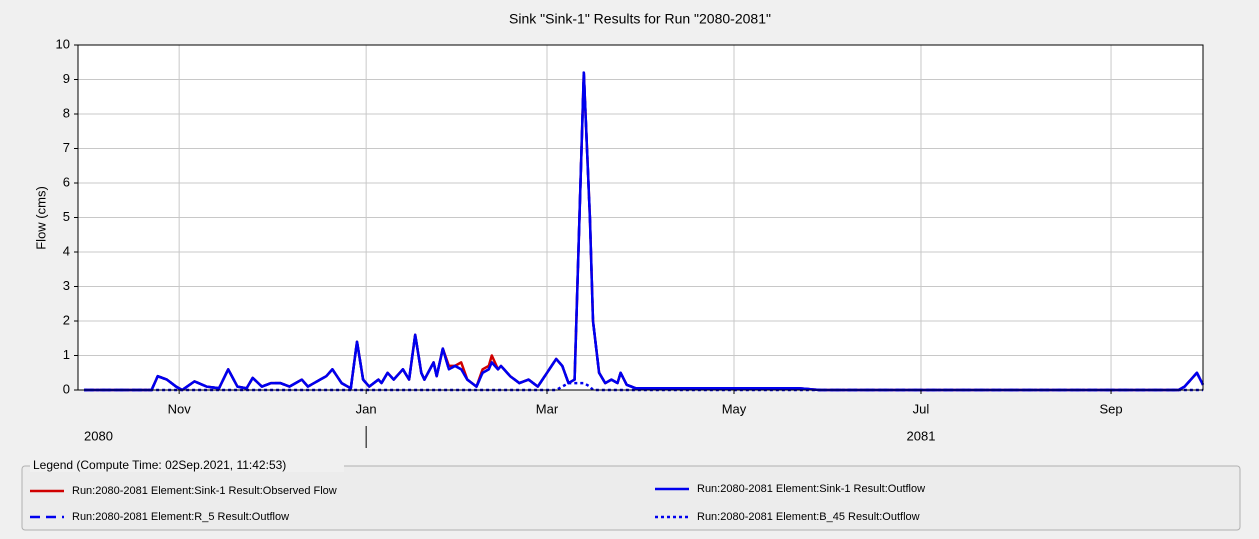 Image resolution: width=1259 pixels, height=539 pixels. Describe the element at coordinates (547, 408) in the screenshot. I see `x-tick-label: Mar` at that location.